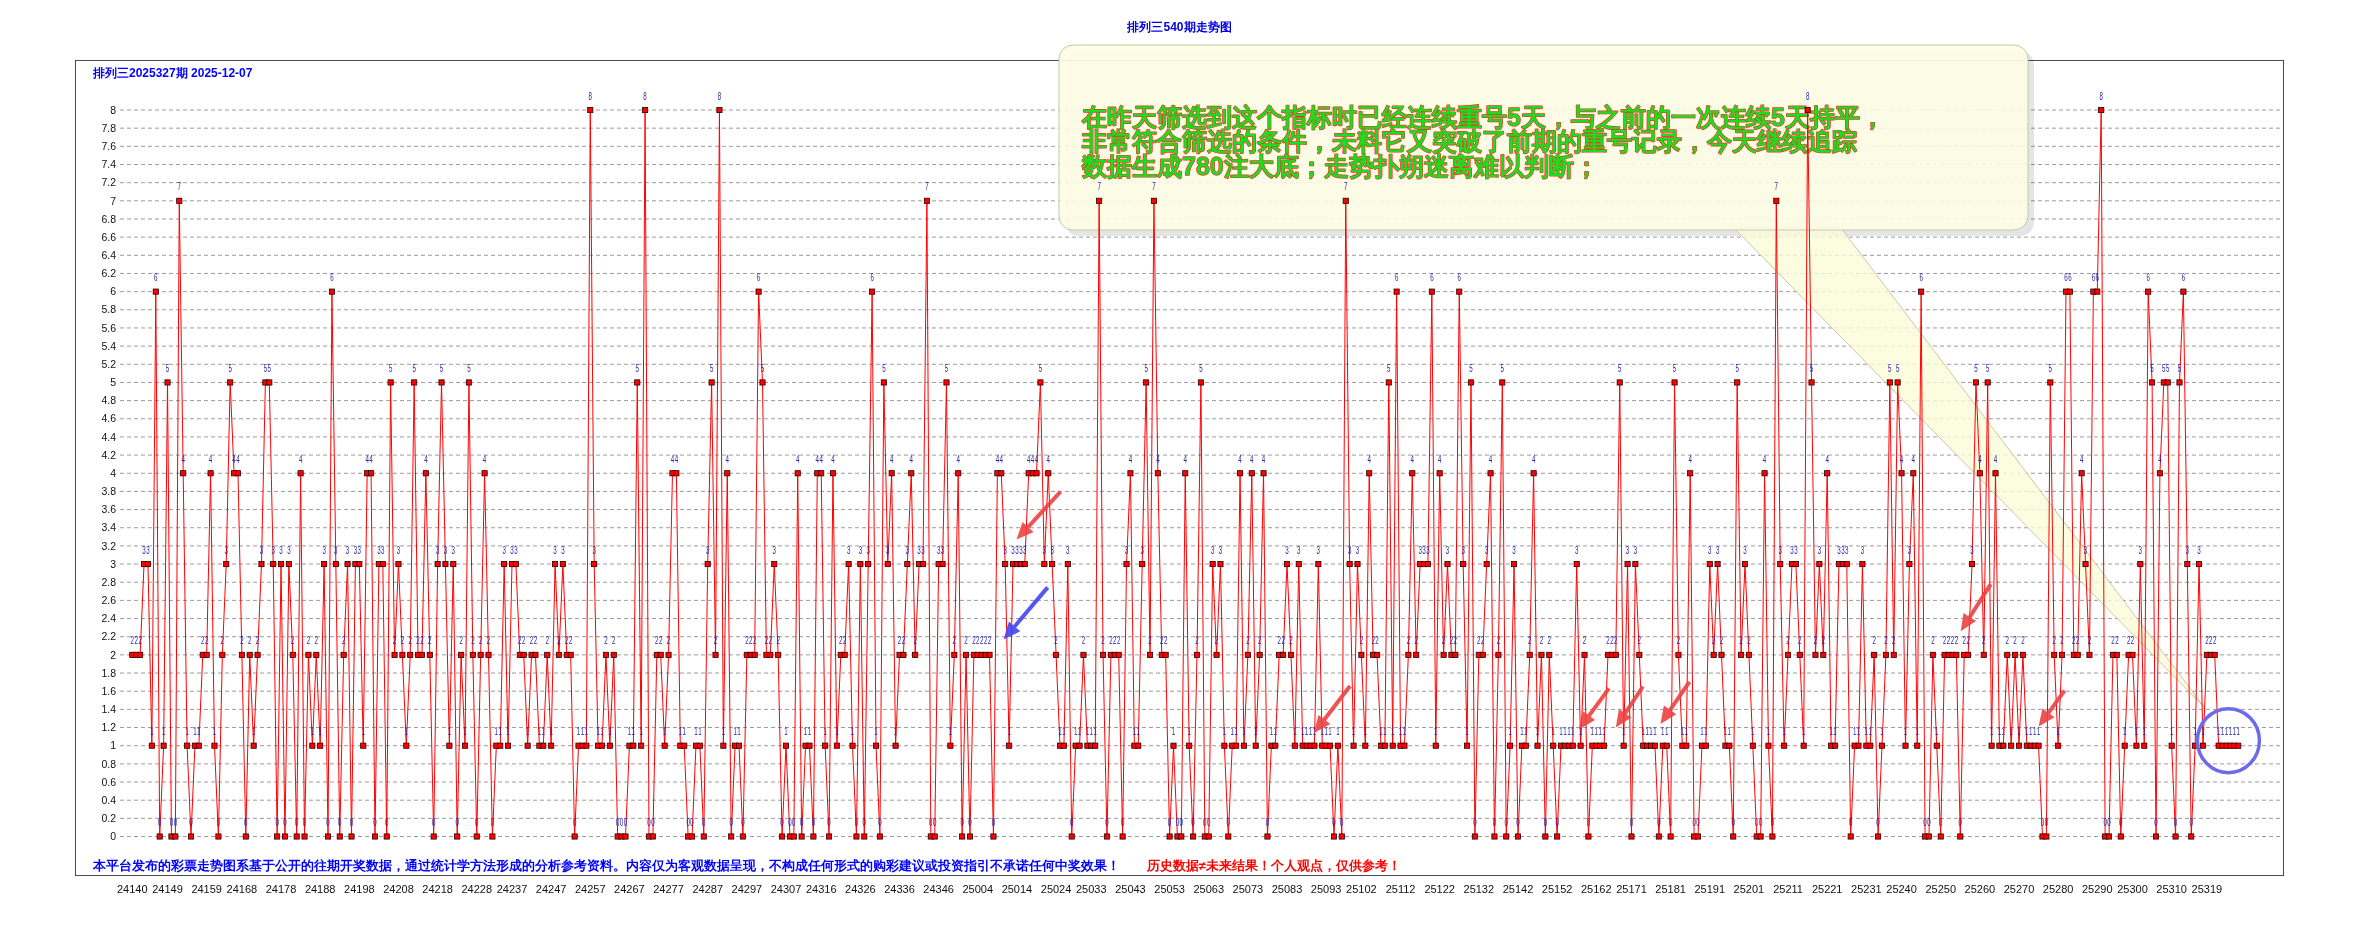  I want to click on x-tick-label: 24326, so click(860, 889).